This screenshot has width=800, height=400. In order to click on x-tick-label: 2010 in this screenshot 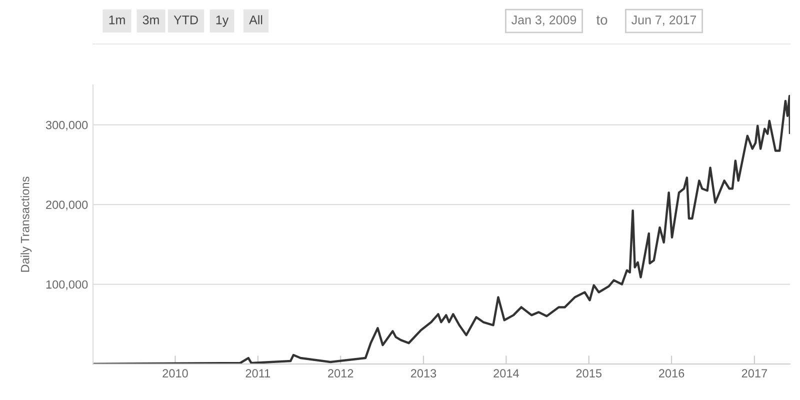, I will do `click(175, 373)`.